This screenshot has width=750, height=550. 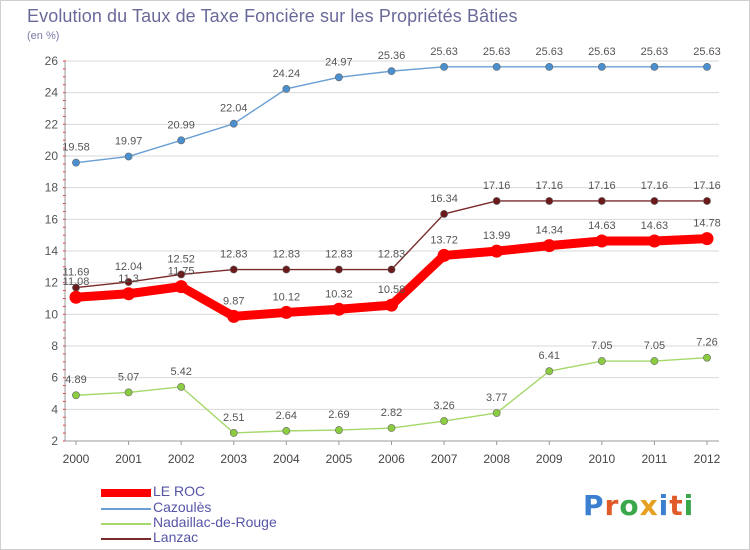 I want to click on data-label: 12.04, so click(x=129, y=267).